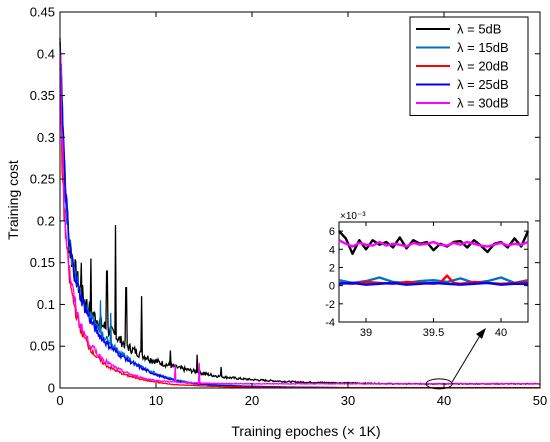  What do you see at coordinates (483, 66) in the screenshot?
I see `legend-label-2: λ = 20dB` at bounding box center [483, 66].